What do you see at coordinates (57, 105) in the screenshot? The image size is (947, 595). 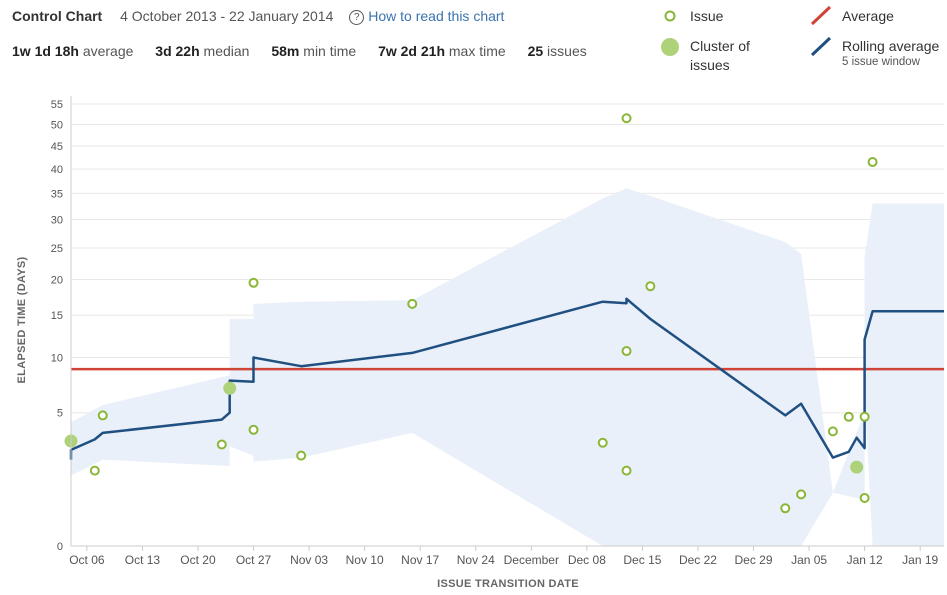 I see `y-tick-label: 55` at bounding box center [57, 105].